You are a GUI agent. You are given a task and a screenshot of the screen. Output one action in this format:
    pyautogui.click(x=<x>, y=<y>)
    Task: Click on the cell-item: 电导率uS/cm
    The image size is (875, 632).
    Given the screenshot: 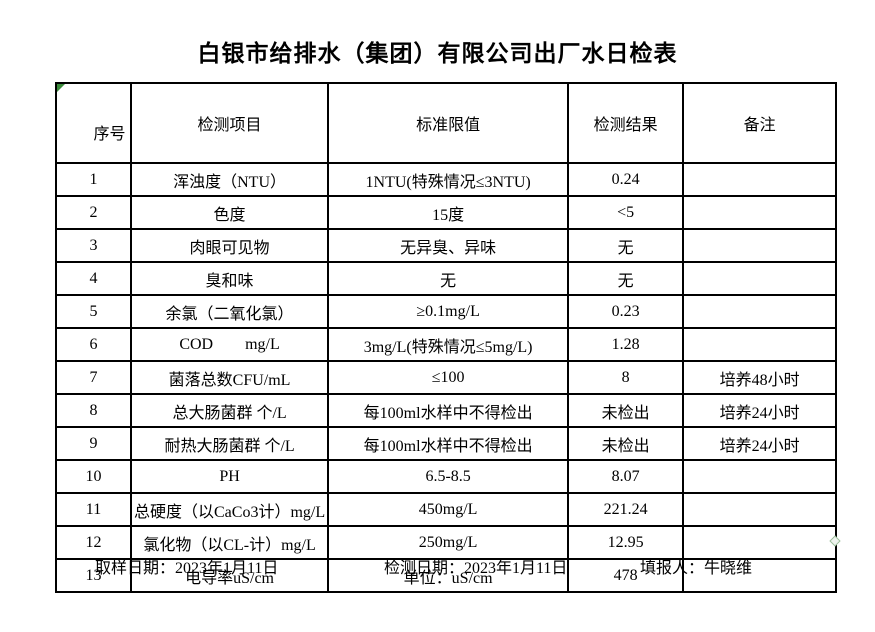 What is the action you would take?
    pyautogui.click(x=229, y=575)
    